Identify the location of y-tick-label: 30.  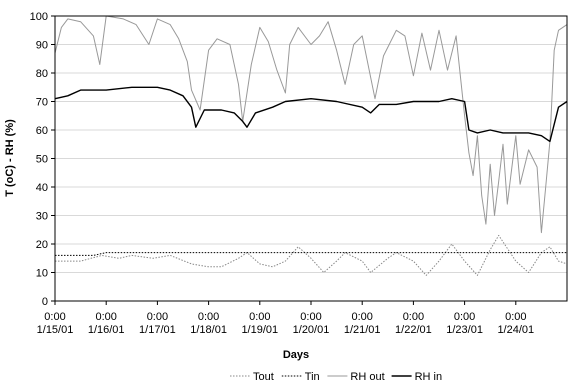
(42, 217).